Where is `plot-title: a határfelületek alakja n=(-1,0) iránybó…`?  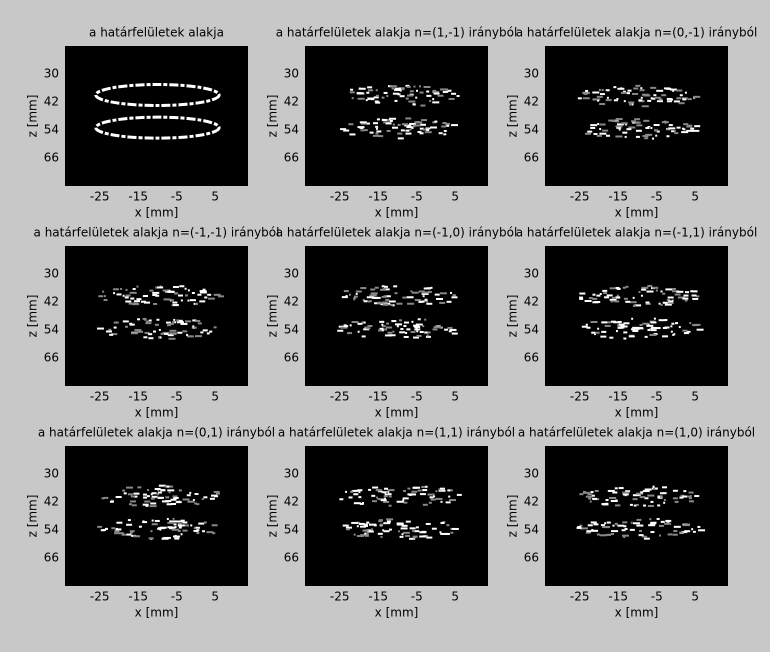
plot-title: a határfelületek alakja n=(-1,0) iránybó… is located at coordinates (397, 233).